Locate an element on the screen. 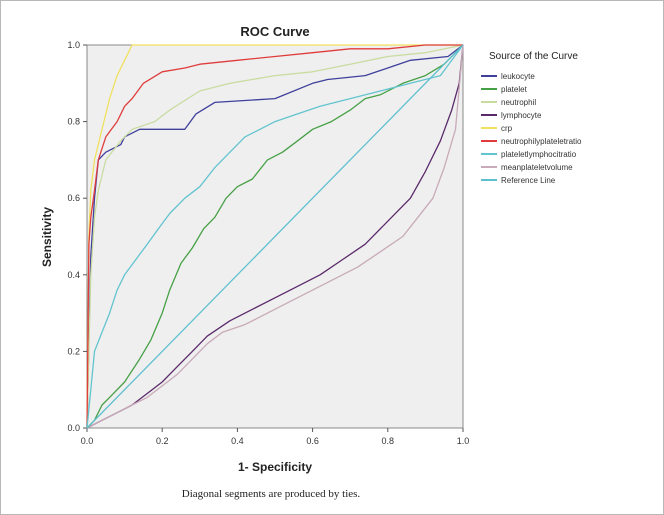 The width and height of the screenshot is (664, 515). chart-title: ROC Curve is located at coordinates (274, 31).